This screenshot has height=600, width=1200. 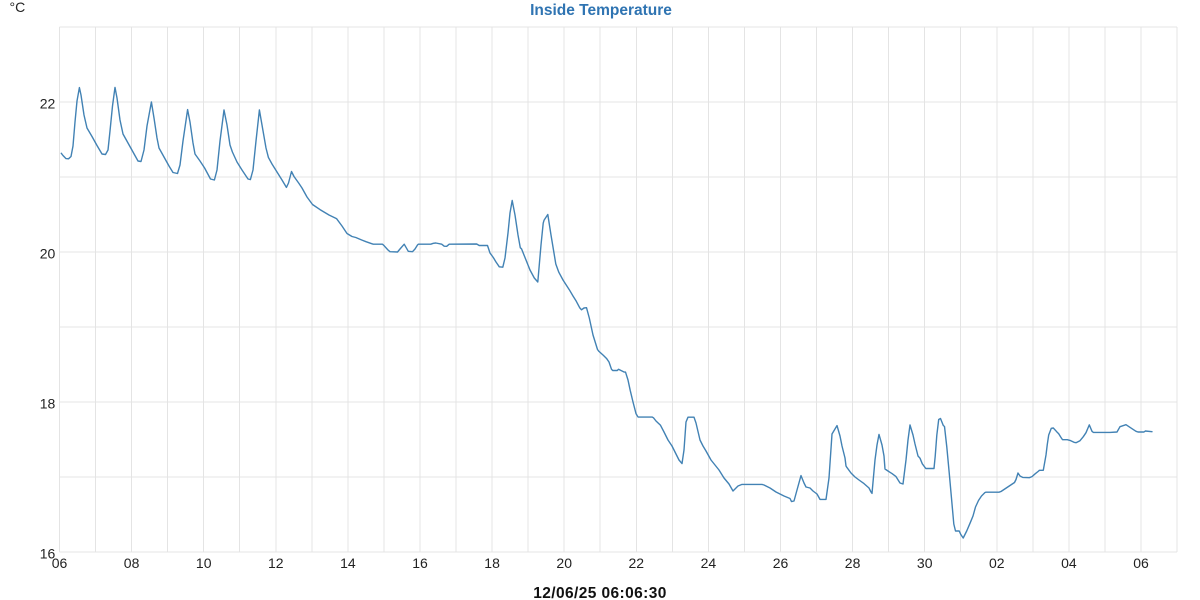 I want to click on svg-text: 26, so click(x=781, y=563).